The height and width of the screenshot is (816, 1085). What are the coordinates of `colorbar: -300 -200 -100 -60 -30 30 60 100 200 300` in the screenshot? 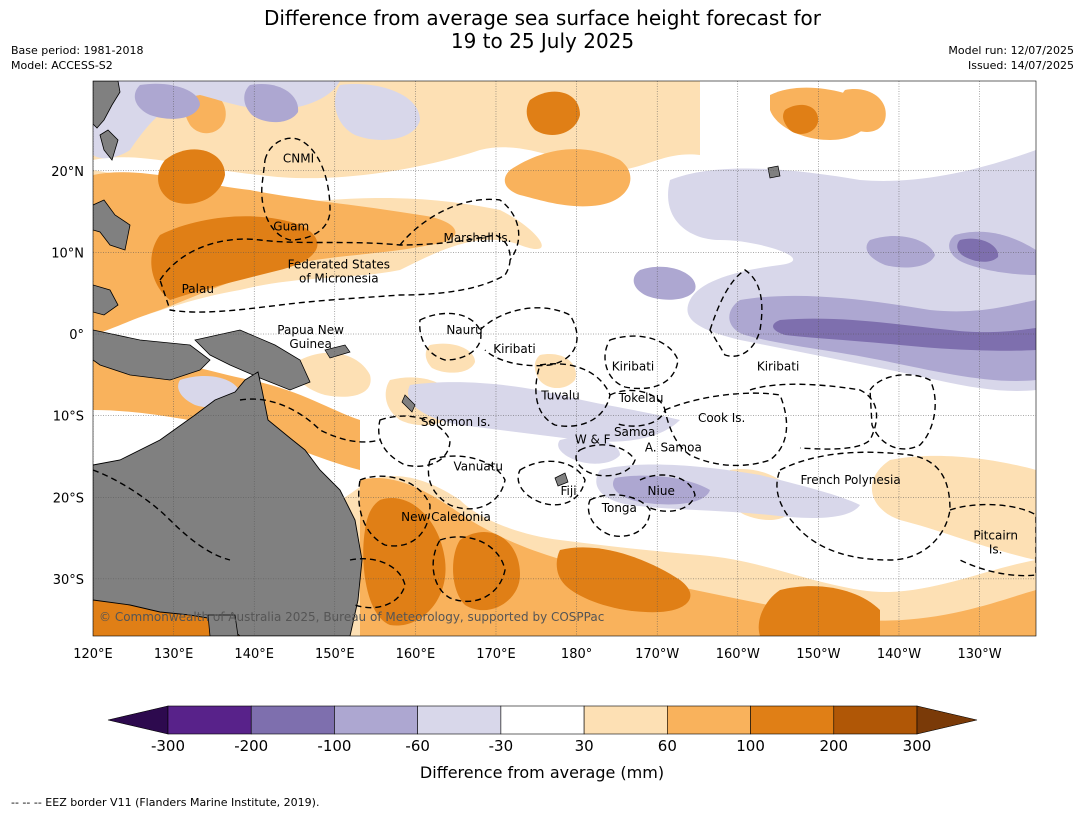 It's located at (542, 730).